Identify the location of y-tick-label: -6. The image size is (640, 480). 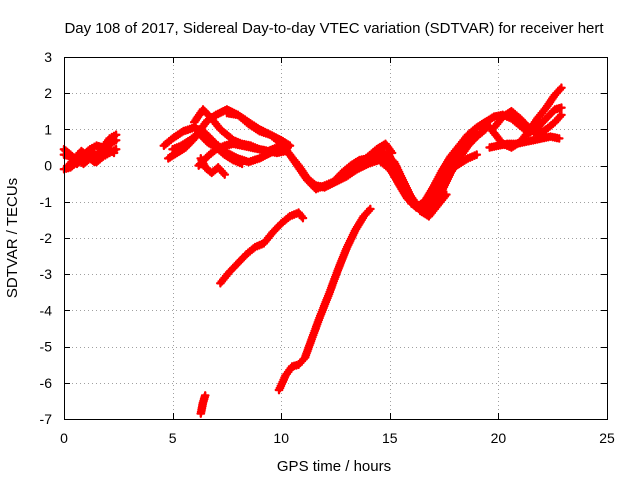
(46, 383).